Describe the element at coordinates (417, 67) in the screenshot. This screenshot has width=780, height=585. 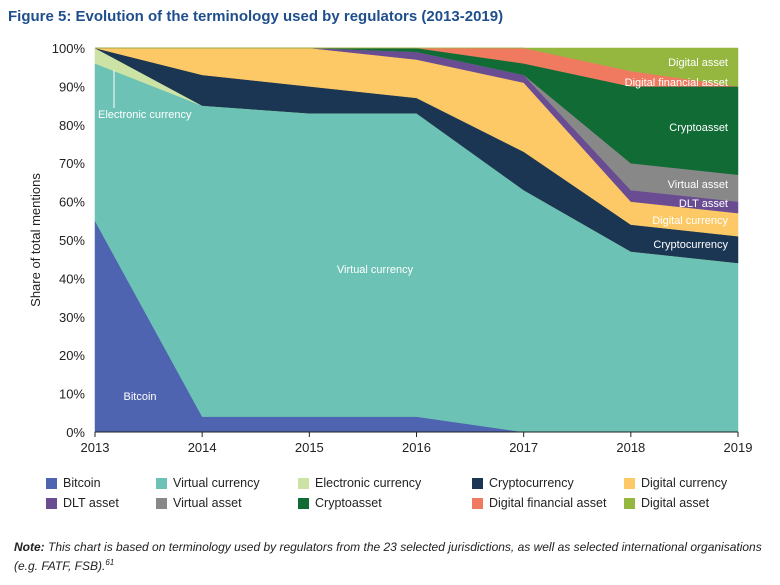
I see `area-digital-asset` at that location.